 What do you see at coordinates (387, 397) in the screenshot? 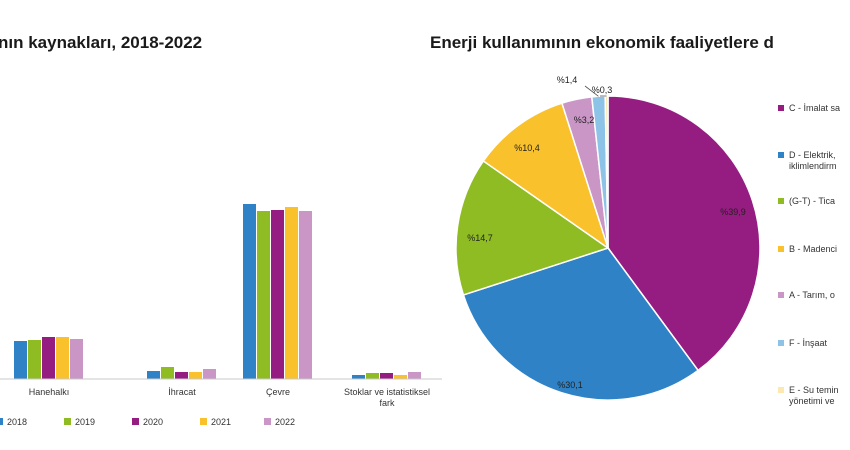
I see `bar-category-label: Stoklar ve istatistiksel fark` at bounding box center [387, 397].